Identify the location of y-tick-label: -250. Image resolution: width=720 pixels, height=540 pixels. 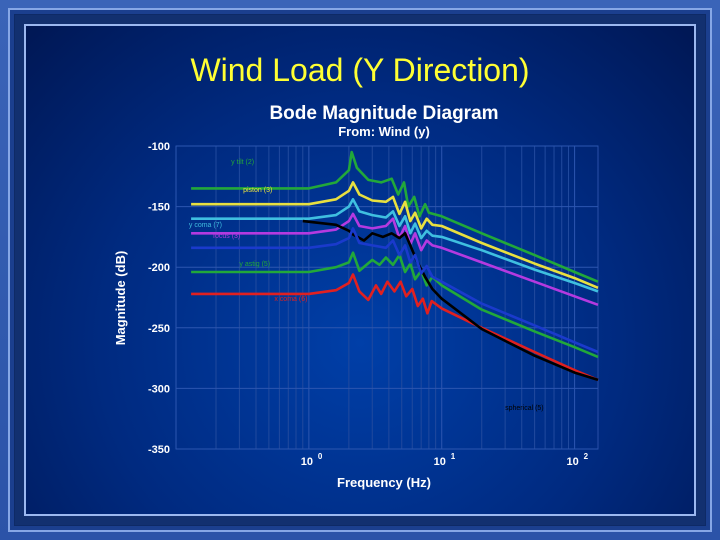
(159, 329).